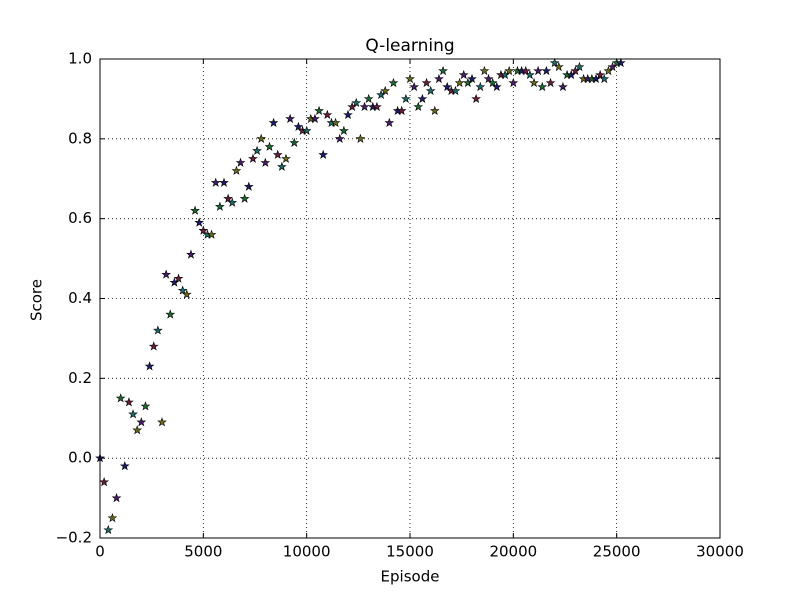 The height and width of the screenshot is (598, 800). Describe the element at coordinates (100, 552) in the screenshot. I see `x-tick-label: 0` at that location.